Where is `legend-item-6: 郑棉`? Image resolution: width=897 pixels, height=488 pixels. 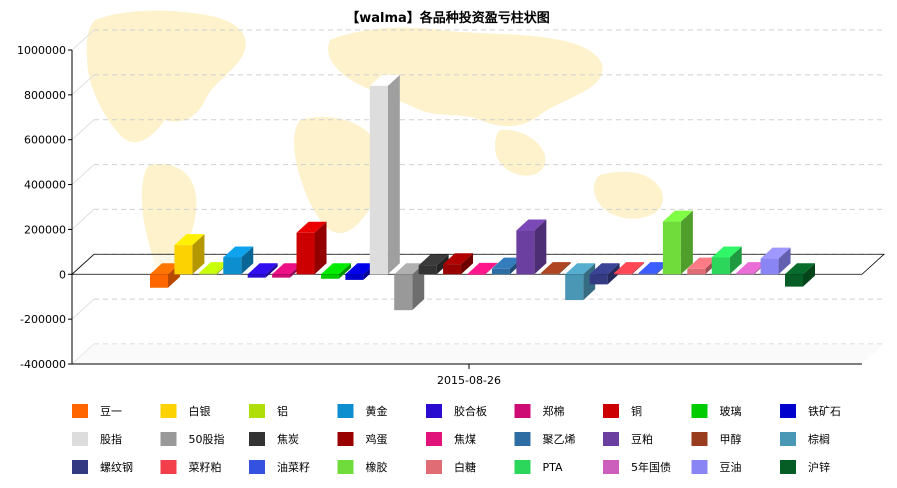 legend-item-6: 郑棉 is located at coordinates (539, 411).